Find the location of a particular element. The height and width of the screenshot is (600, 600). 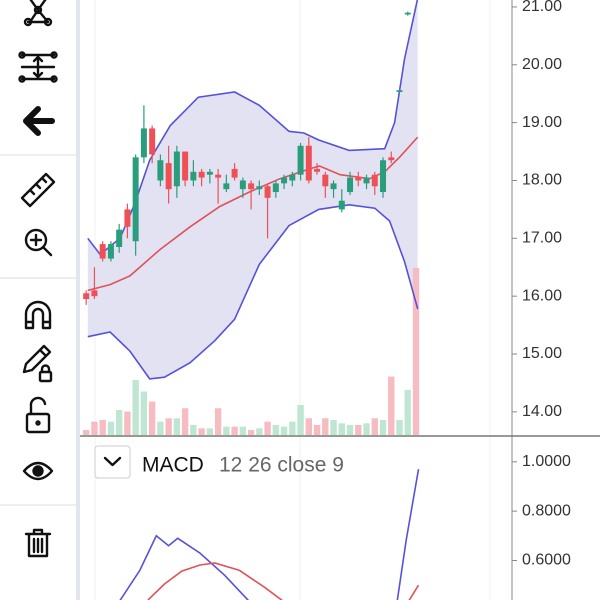

y-tick-label: 21.00 is located at coordinates (542, 7).